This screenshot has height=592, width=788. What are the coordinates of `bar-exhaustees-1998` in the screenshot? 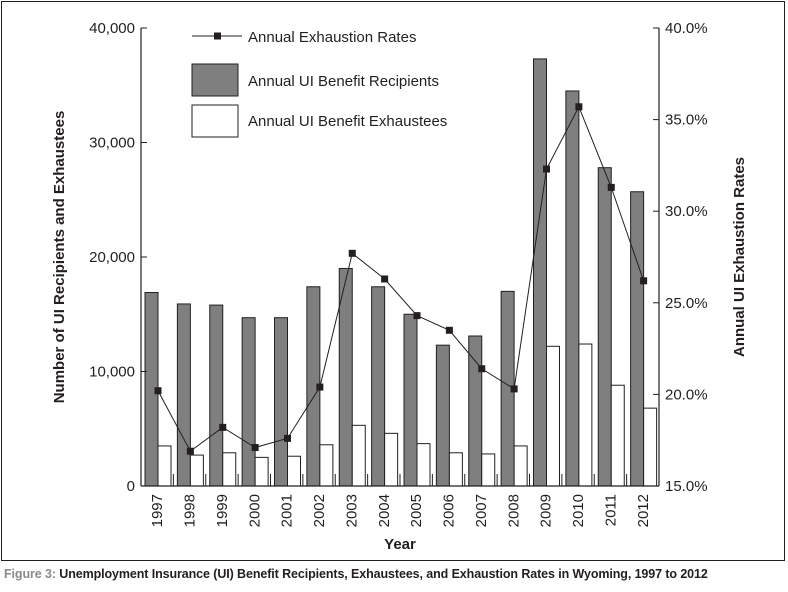 It's located at (196, 470).